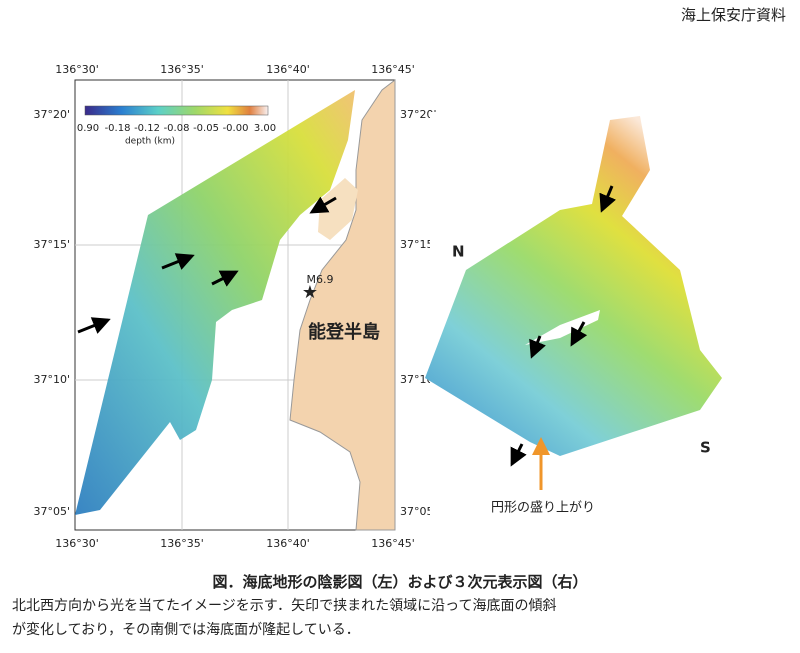 This screenshot has height=653, width=800. What do you see at coordinates (176, 110) in the screenshot?
I see `colorbar` at bounding box center [176, 110].